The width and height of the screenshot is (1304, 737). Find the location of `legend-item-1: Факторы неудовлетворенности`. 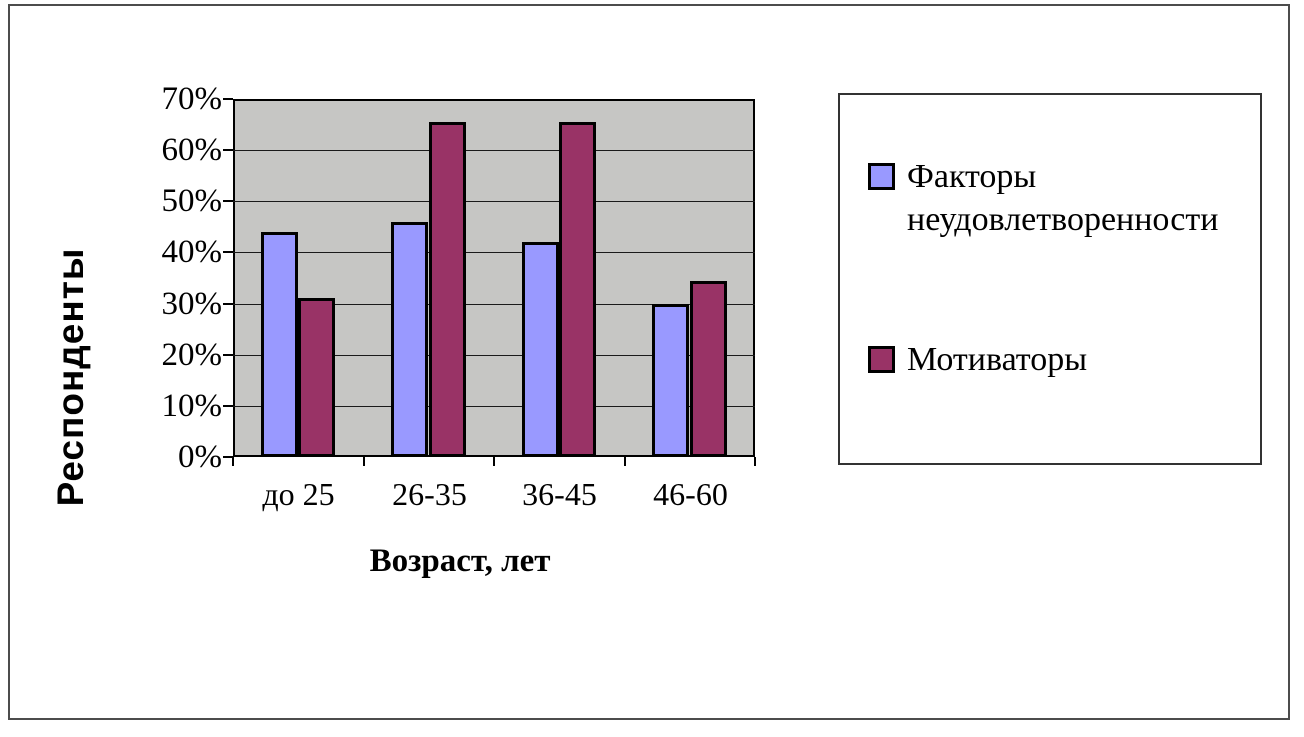

legend-item-1: Факторы неудовлетворенности is located at coordinates (1057, 198).